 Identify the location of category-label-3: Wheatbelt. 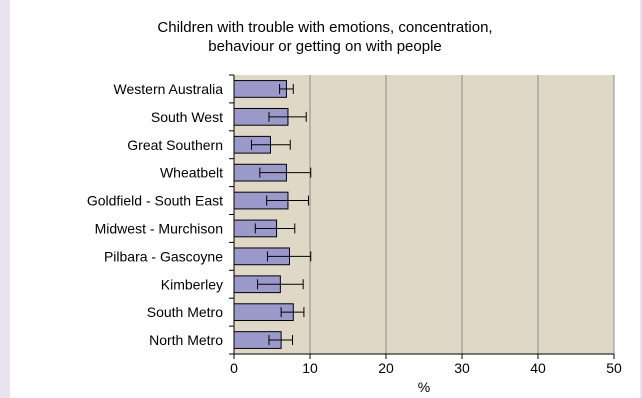
(191, 173).